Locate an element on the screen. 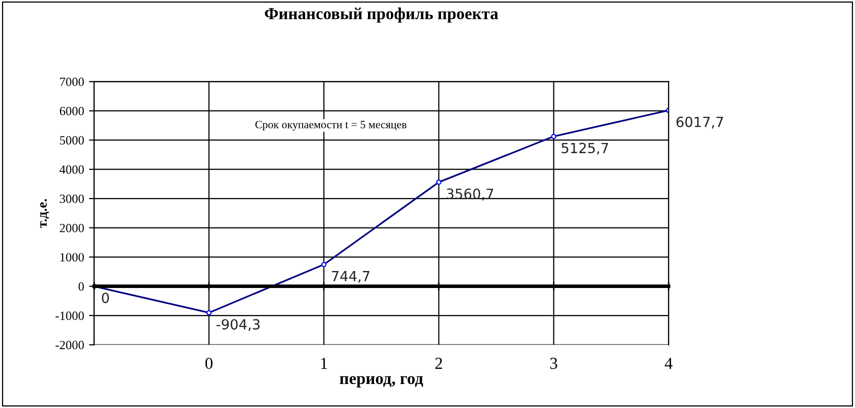 Image resolution: width=855 pixels, height=408 pixels. y-tick-label: 3000 is located at coordinates (72, 199).